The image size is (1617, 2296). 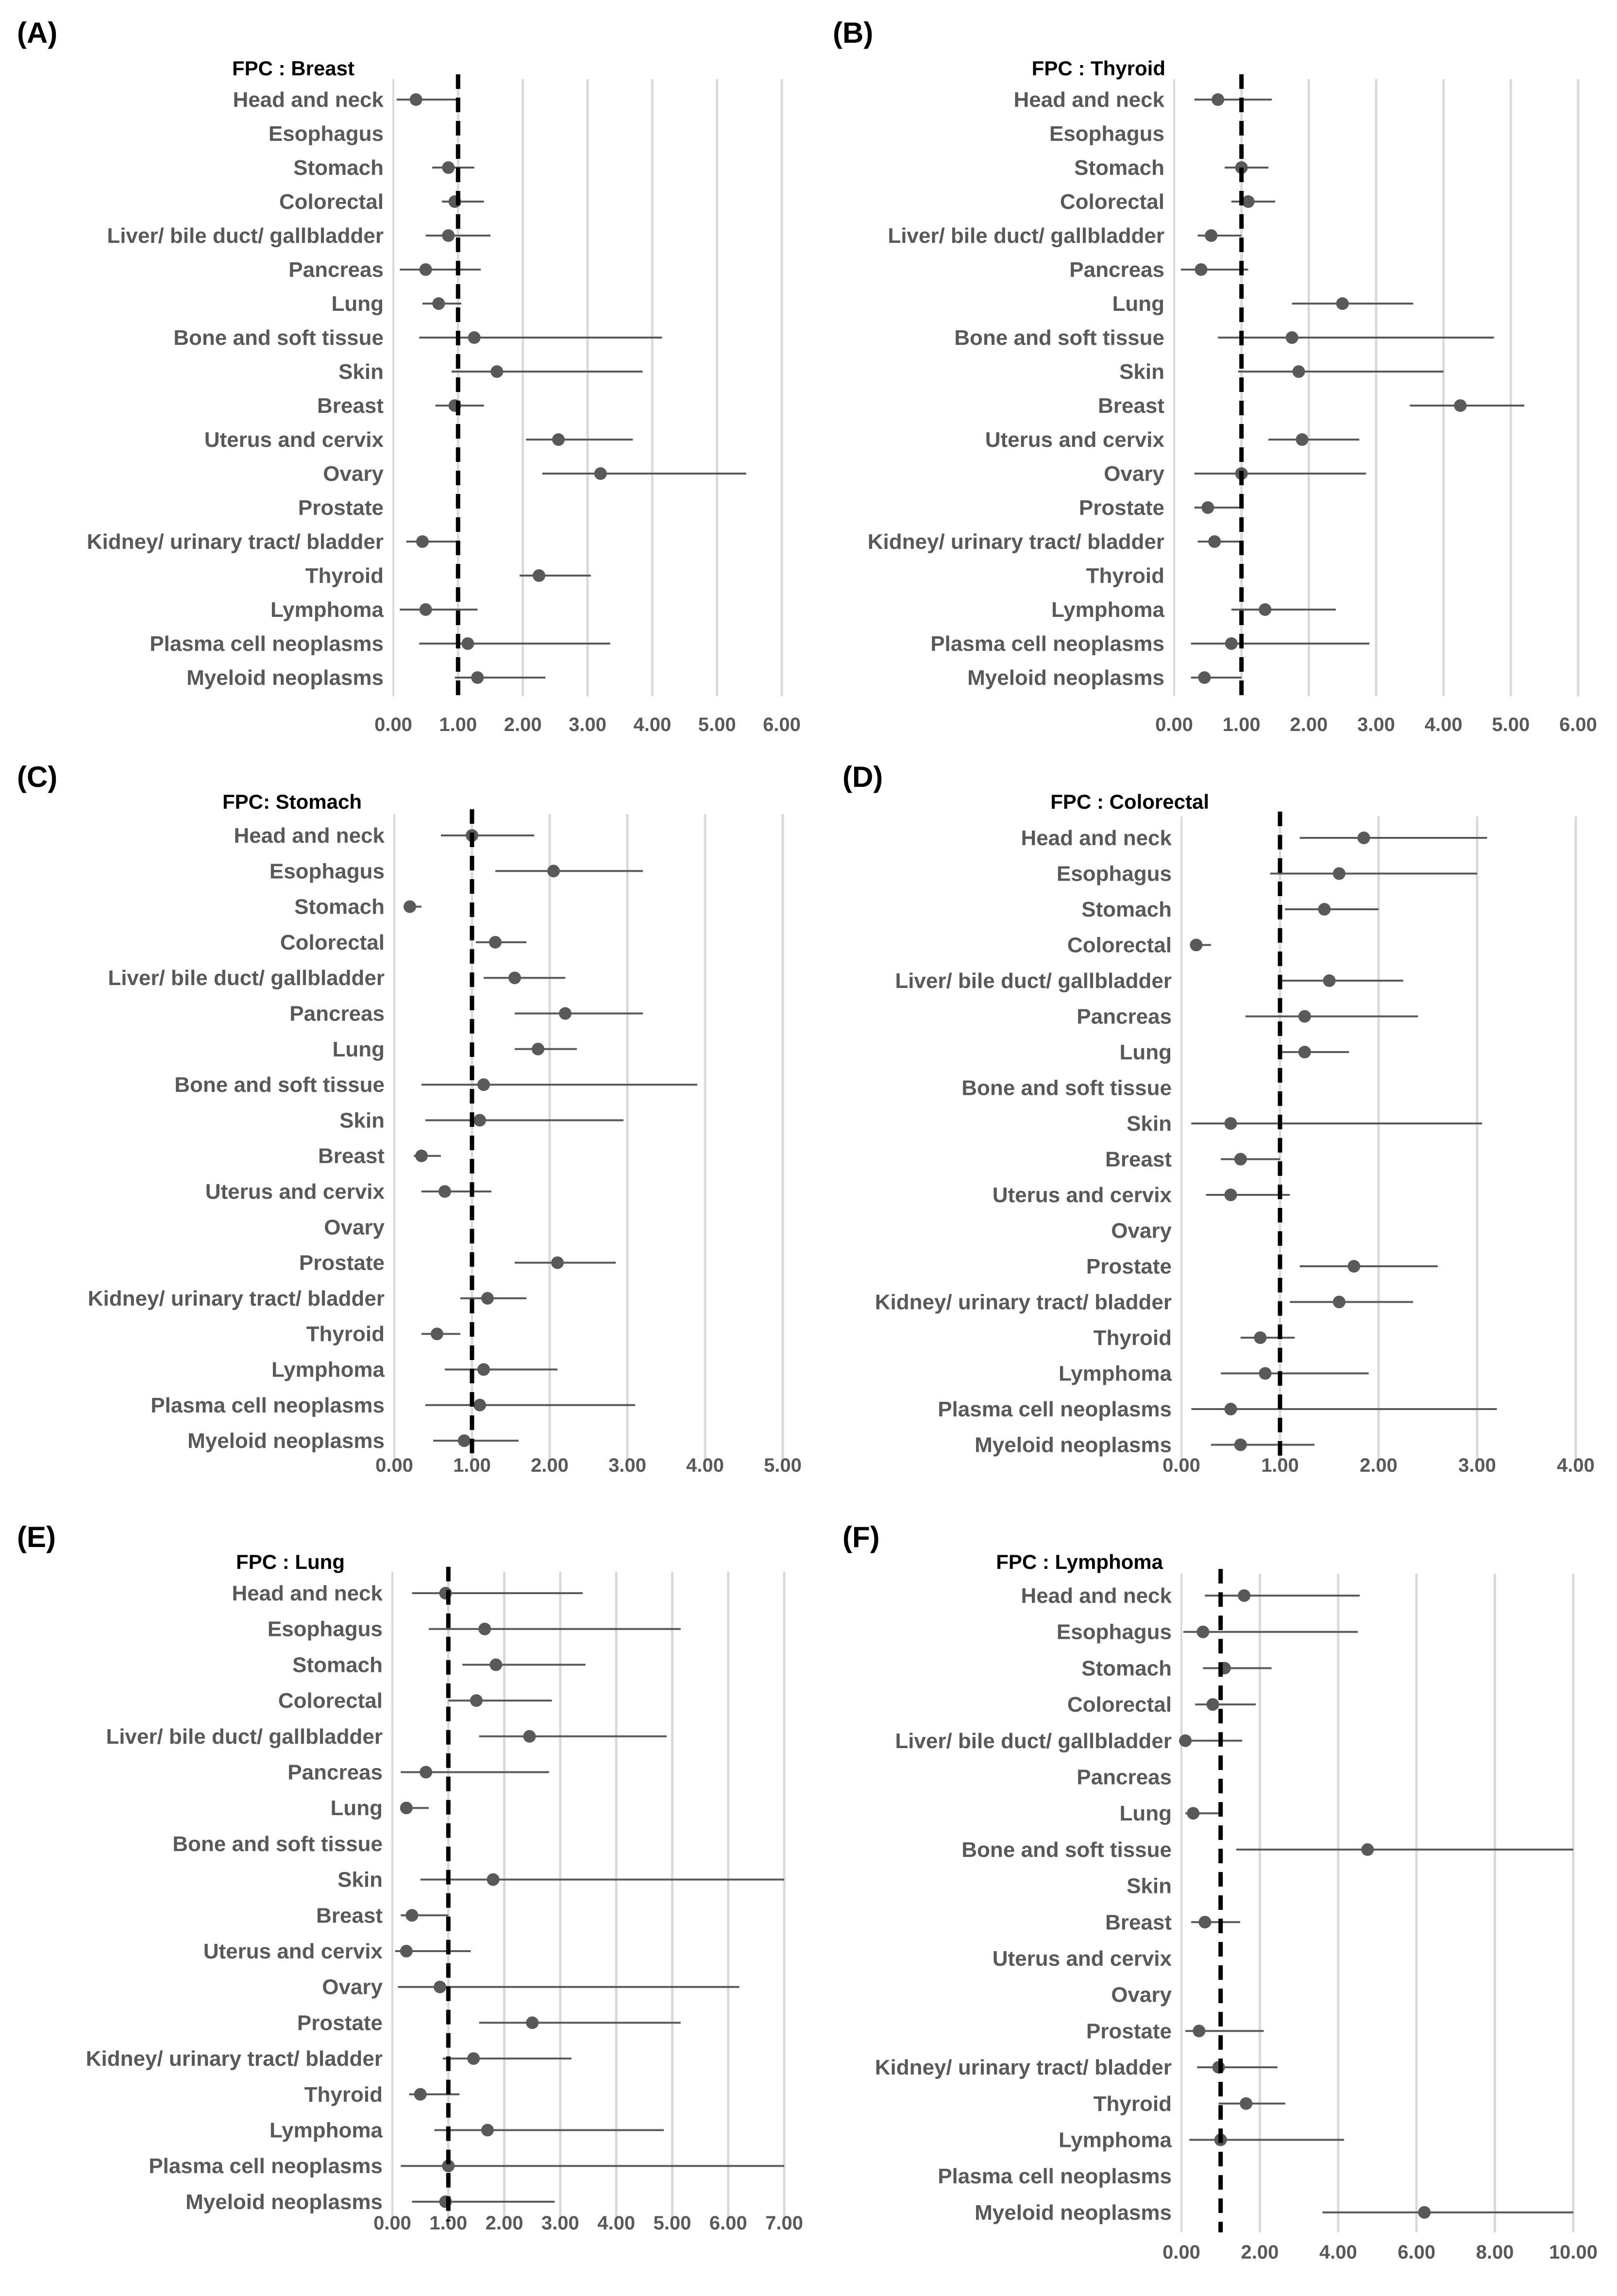 I want to click on estimate-point-pancreas, so click(x=565, y=1013).